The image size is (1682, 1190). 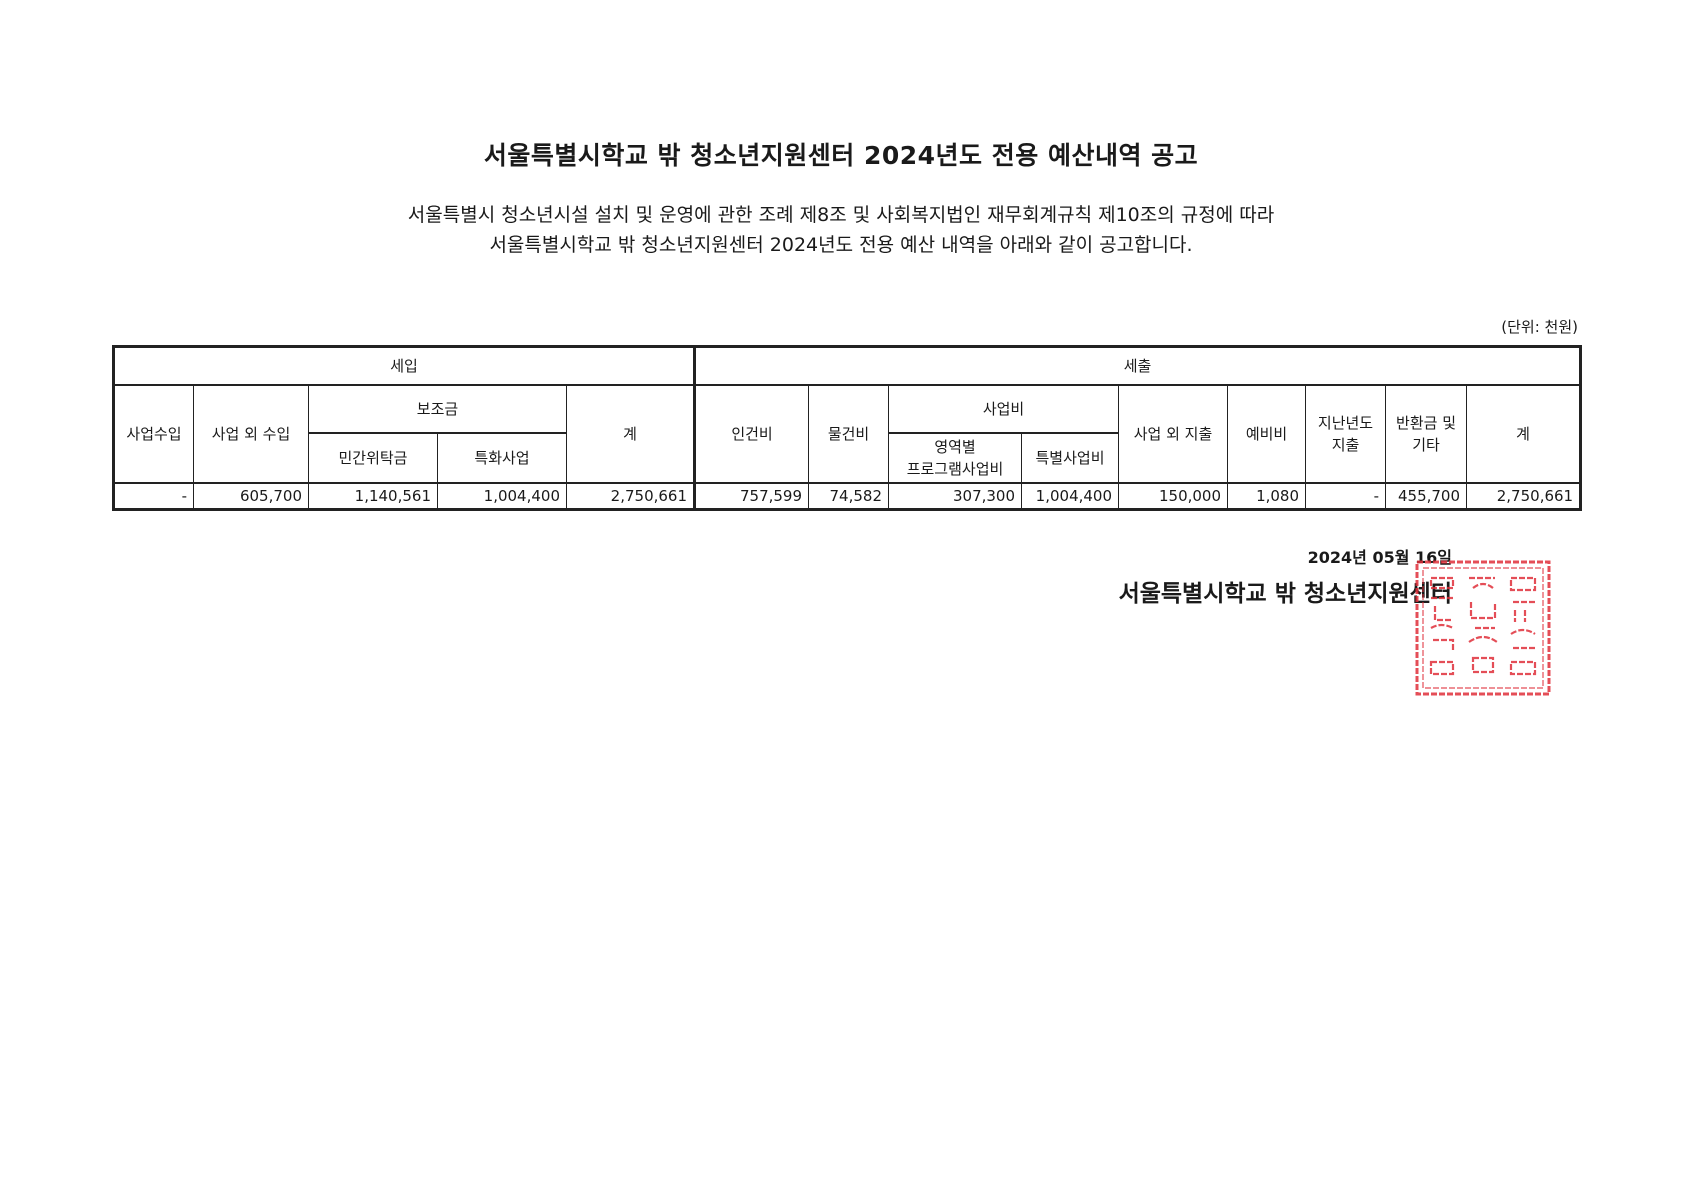 What do you see at coordinates (1426, 434) in the screenshot?
I see `header-refund-other: 반환금 및 기타` at bounding box center [1426, 434].